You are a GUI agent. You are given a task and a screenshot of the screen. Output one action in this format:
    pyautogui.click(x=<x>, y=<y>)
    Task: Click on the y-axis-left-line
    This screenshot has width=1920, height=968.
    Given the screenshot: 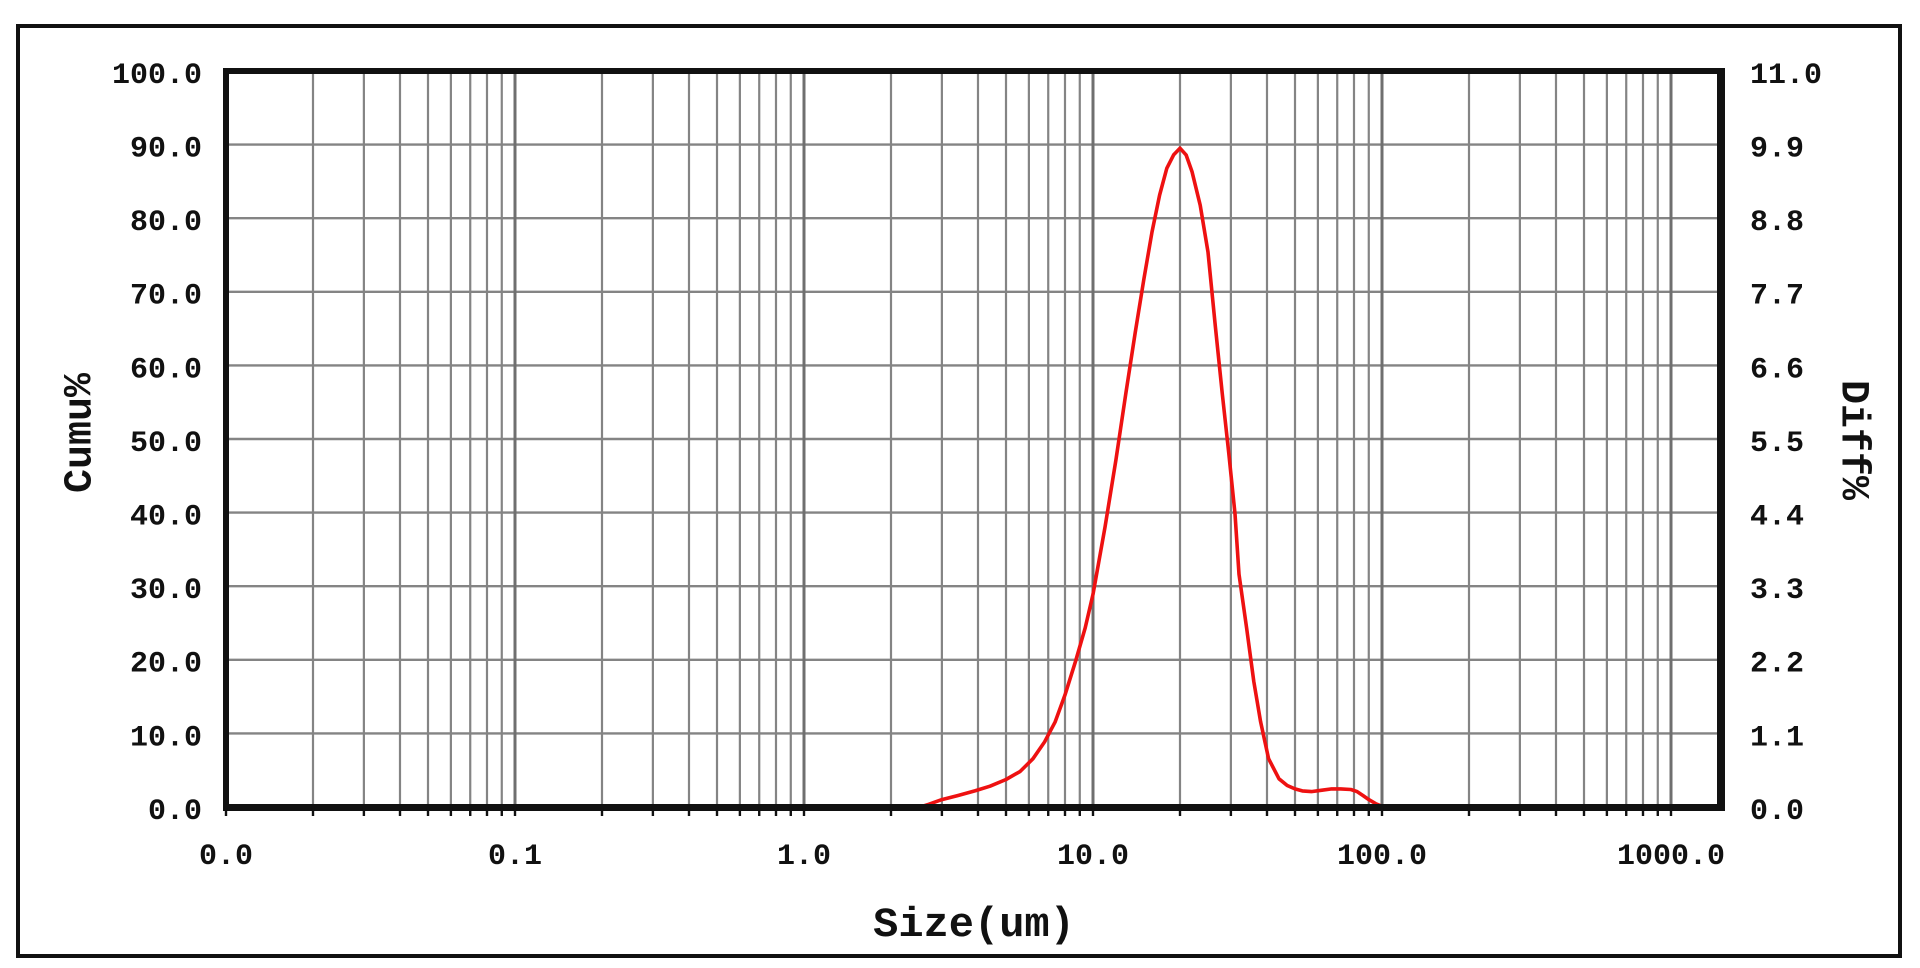 What is the action you would take?
    pyautogui.click(x=226, y=439)
    